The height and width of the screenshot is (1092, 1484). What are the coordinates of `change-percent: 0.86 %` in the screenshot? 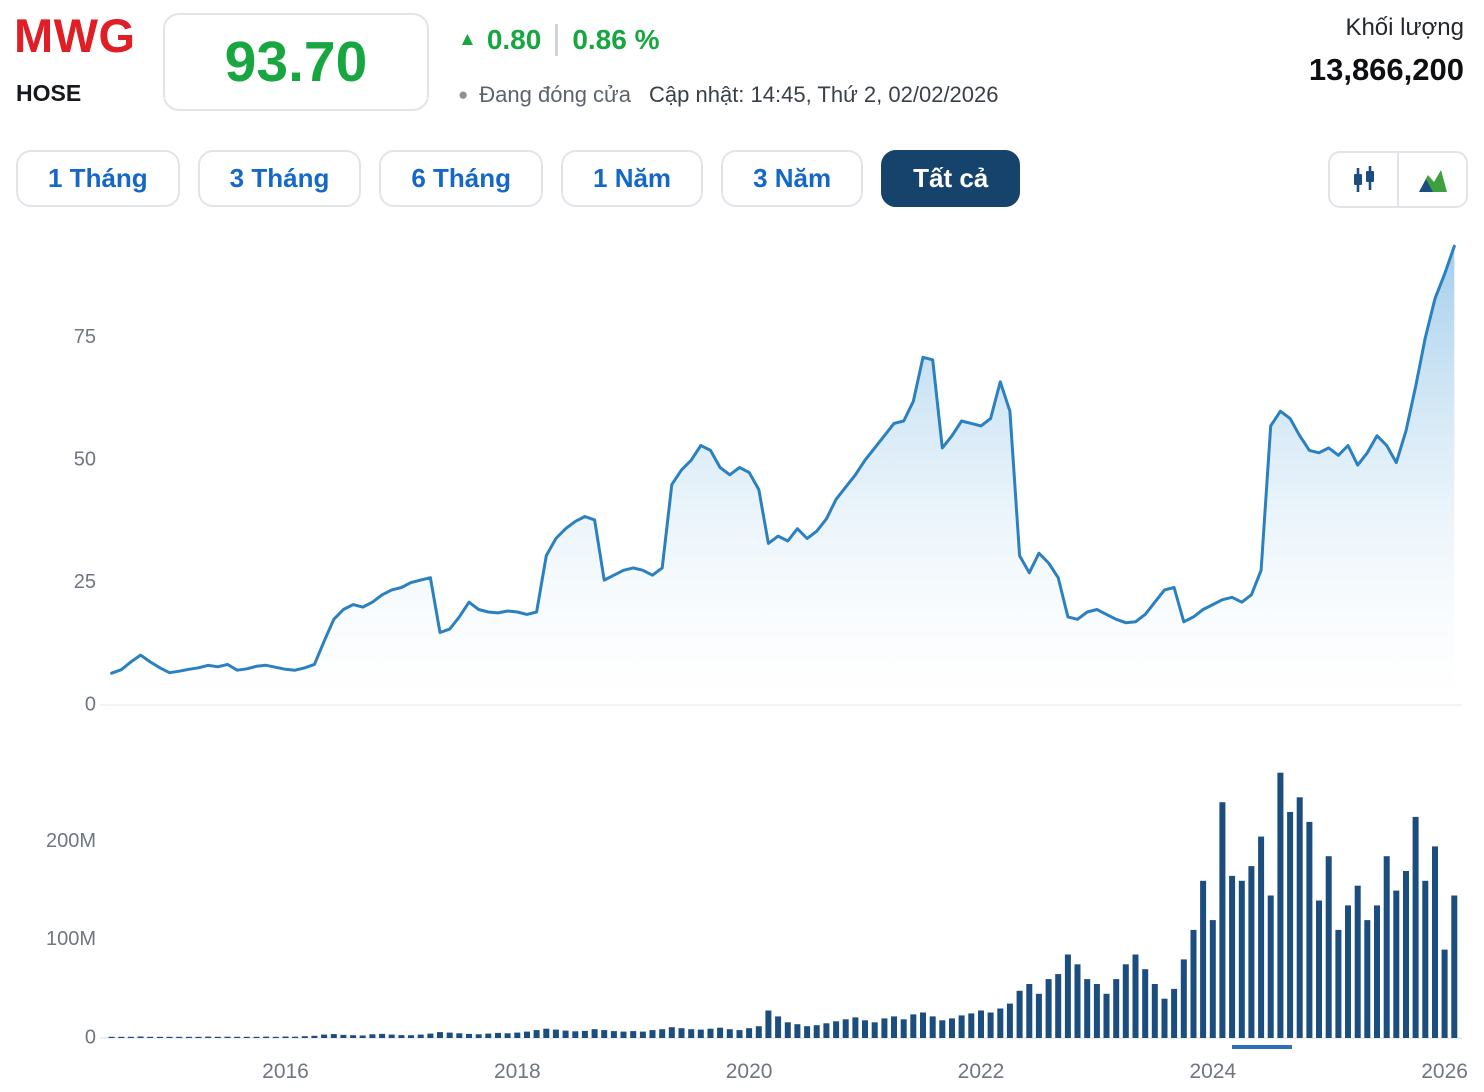 It's located at (616, 39).